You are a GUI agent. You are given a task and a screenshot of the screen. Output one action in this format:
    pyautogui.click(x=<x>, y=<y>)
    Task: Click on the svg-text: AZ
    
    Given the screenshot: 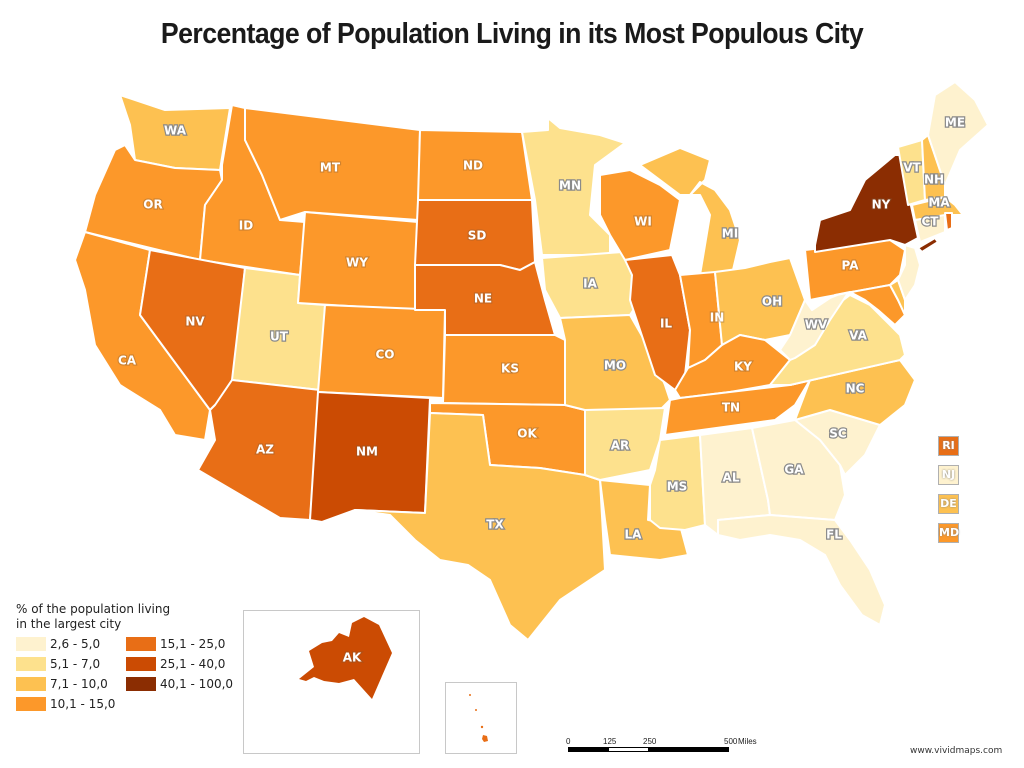 What is the action you would take?
    pyautogui.click(x=265, y=450)
    